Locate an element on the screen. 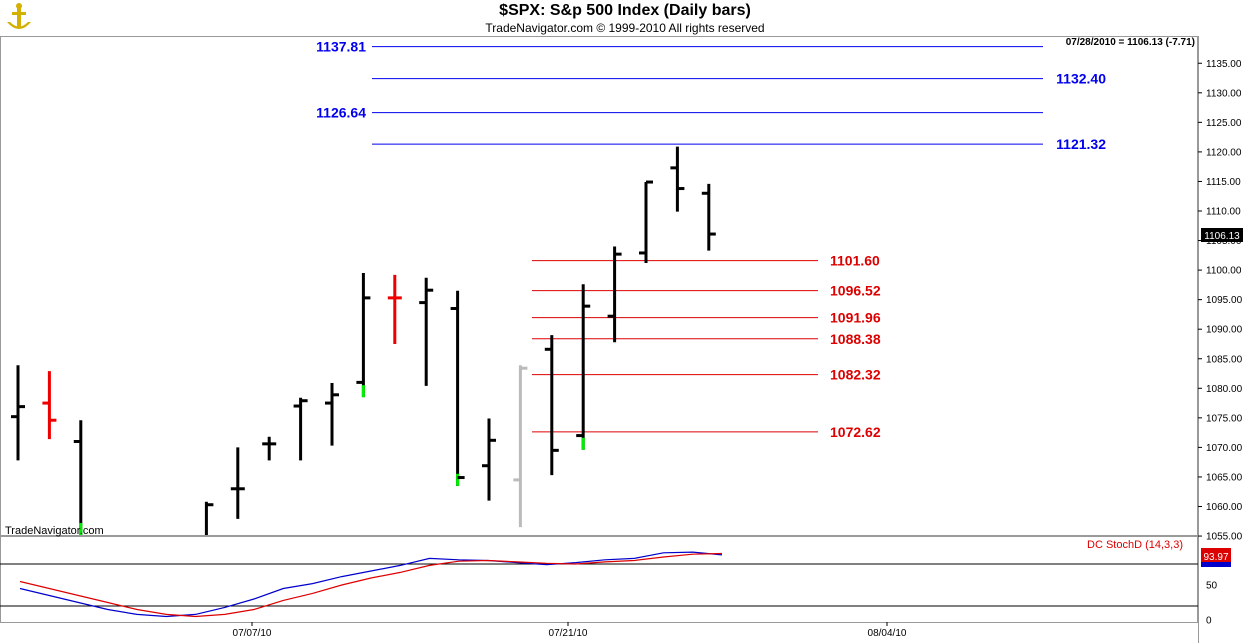 Image resolution: width=1250 pixels, height=643 pixels. chart-title: $SPX: S&p 500 Index (Daily bars) is located at coordinates (625, 10).